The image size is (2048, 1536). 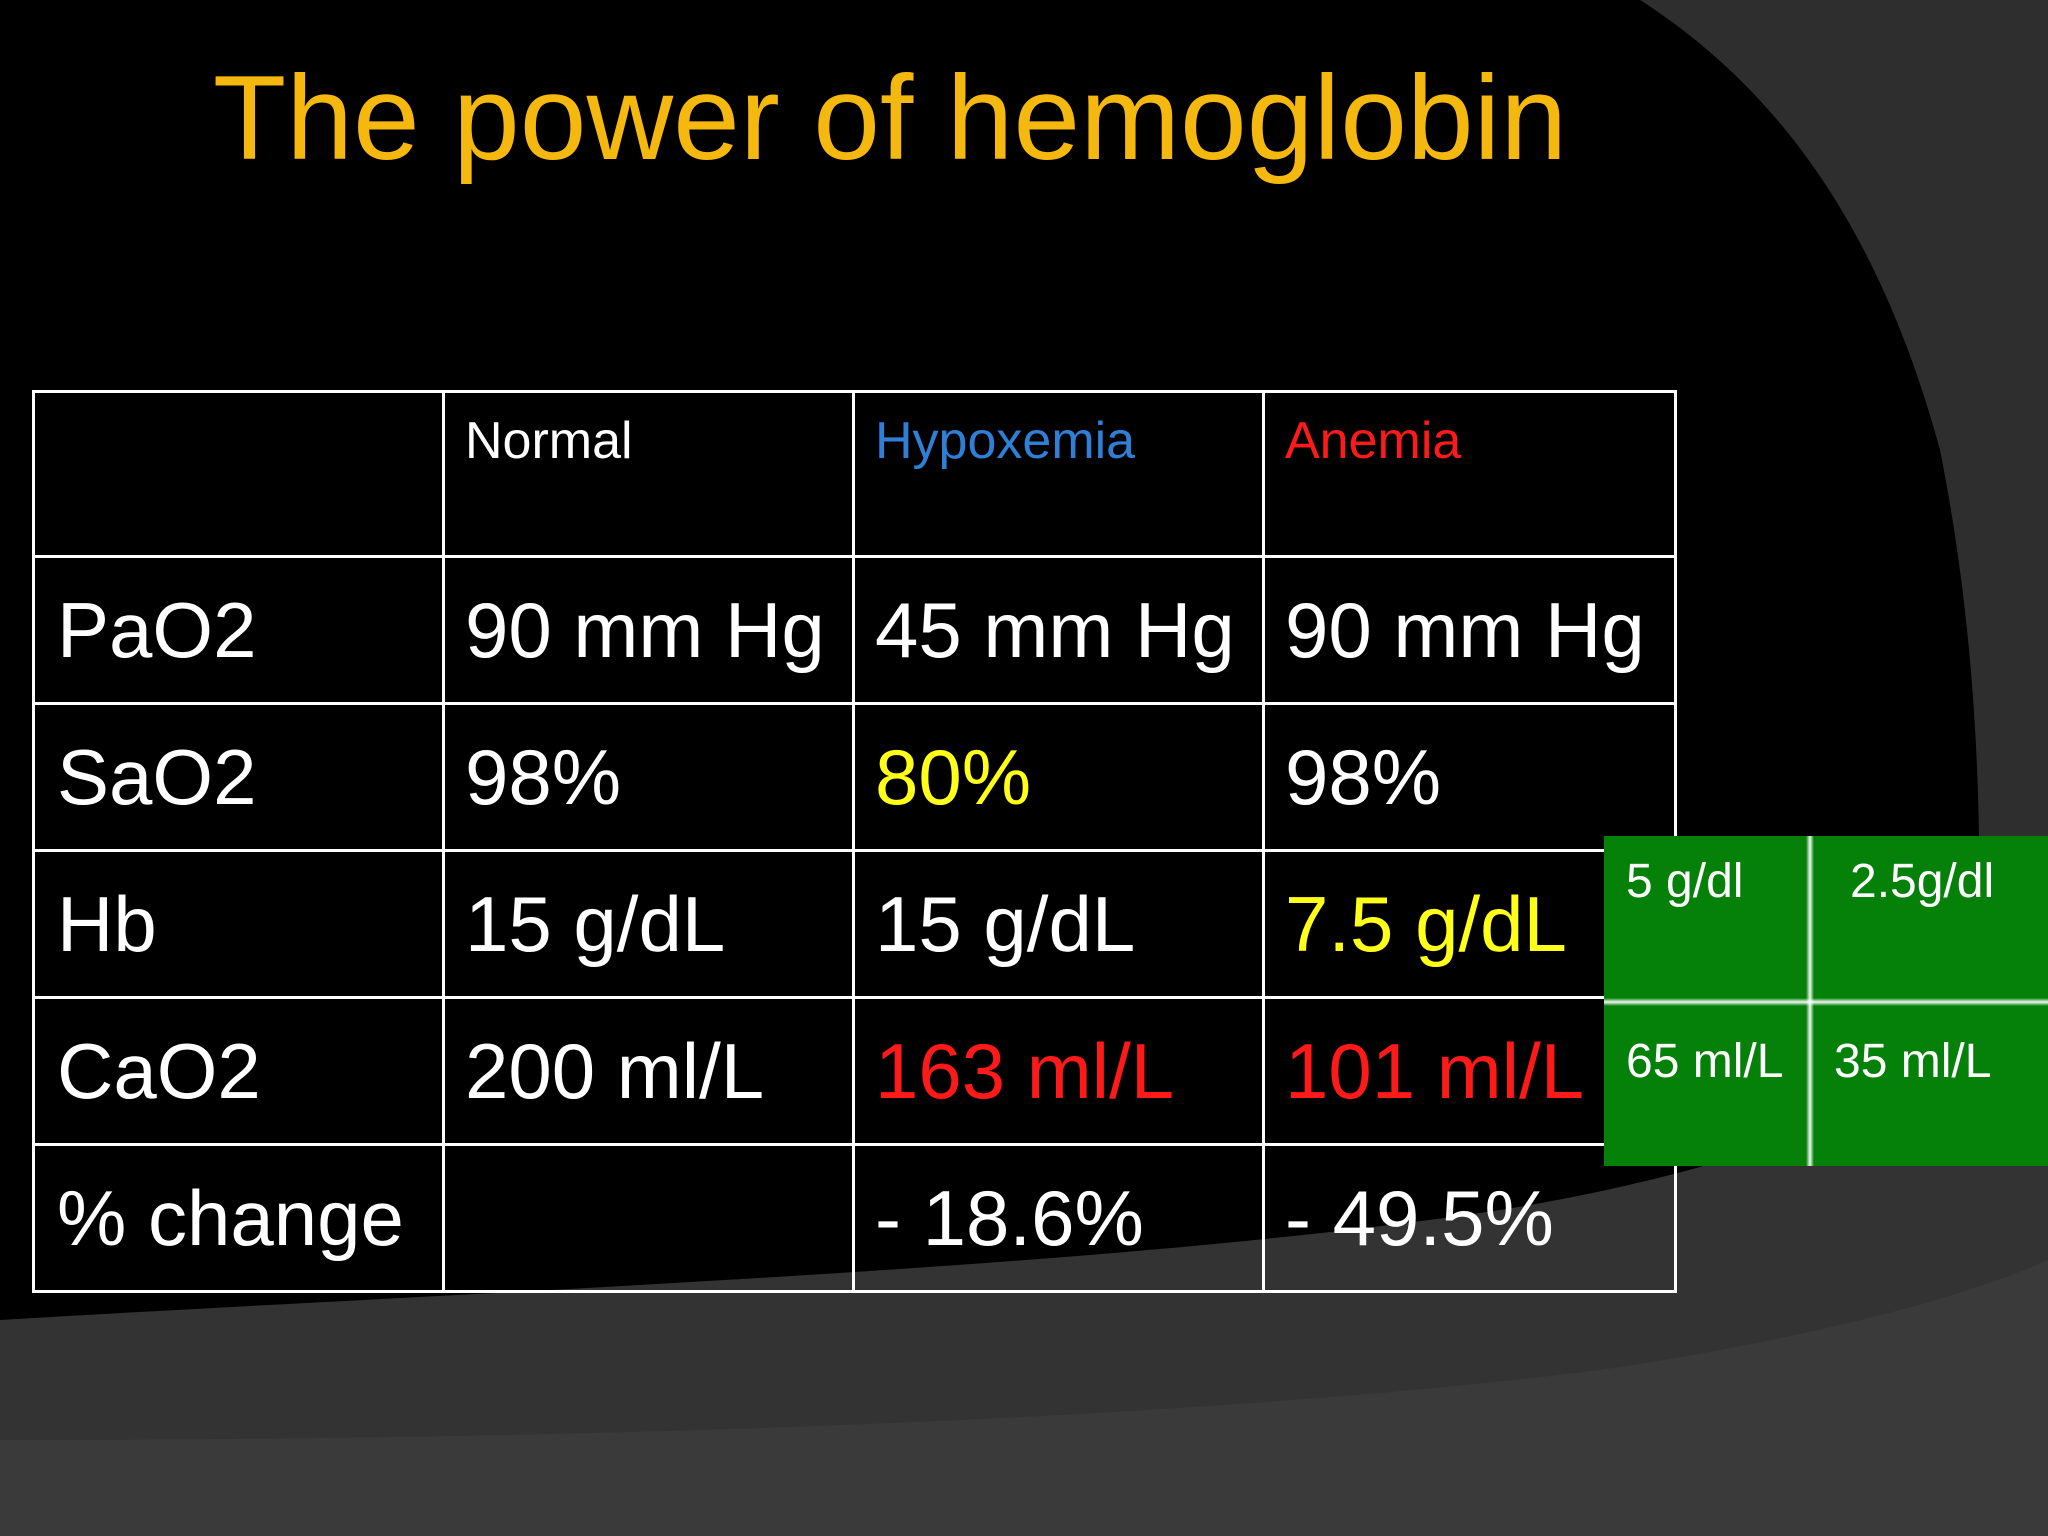 What do you see at coordinates (890, 118) in the screenshot?
I see `slide-title: The power of hemoglobin` at bounding box center [890, 118].